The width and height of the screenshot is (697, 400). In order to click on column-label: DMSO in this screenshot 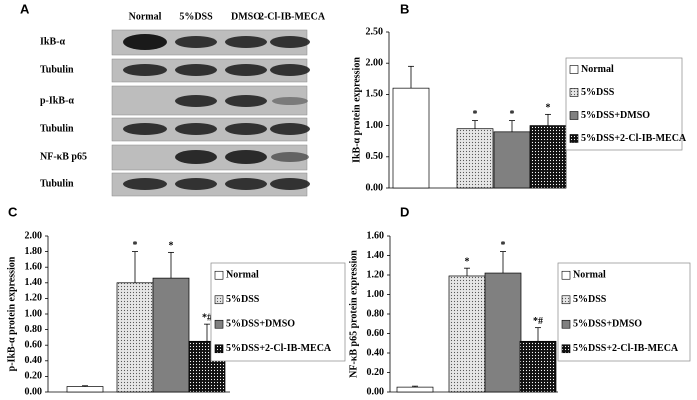, I will do `click(246, 16)`.